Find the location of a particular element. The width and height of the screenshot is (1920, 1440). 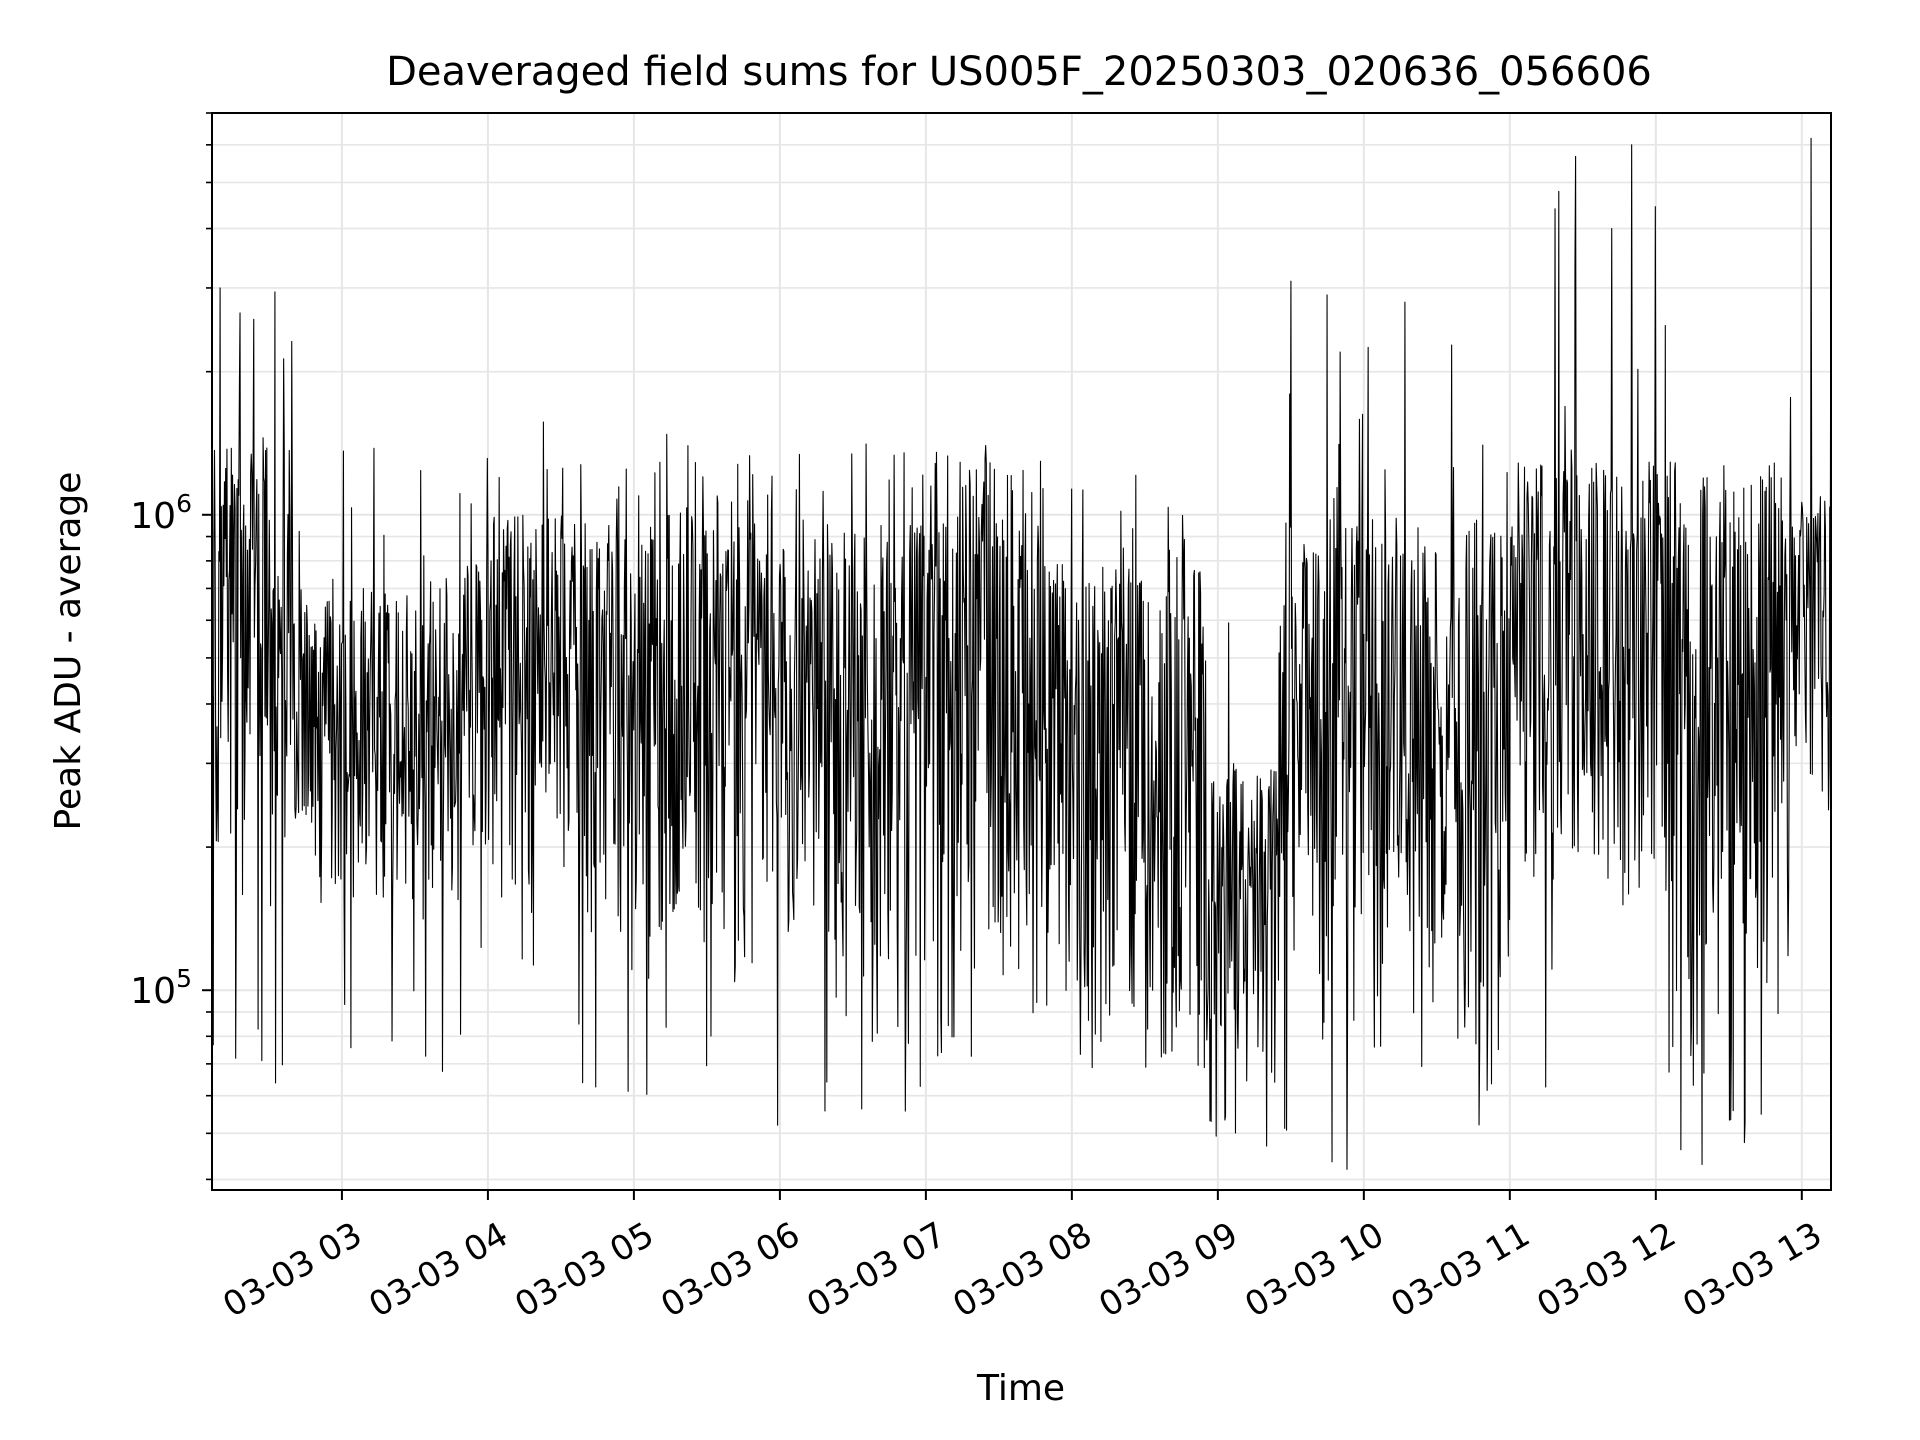

x-axis-label: Time is located at coordinates (1020, 1388).